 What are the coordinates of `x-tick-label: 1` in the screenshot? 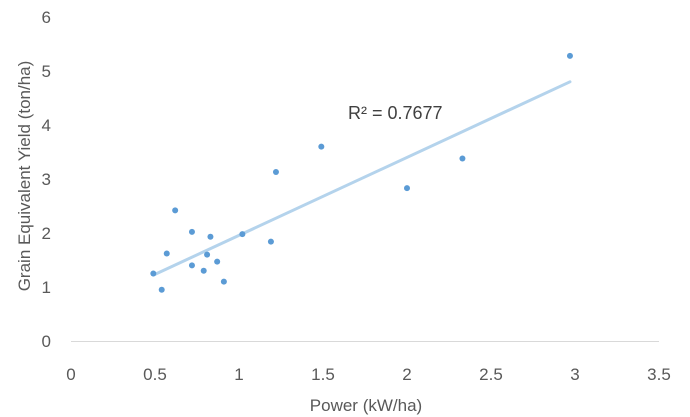 It's located at (238, 374).